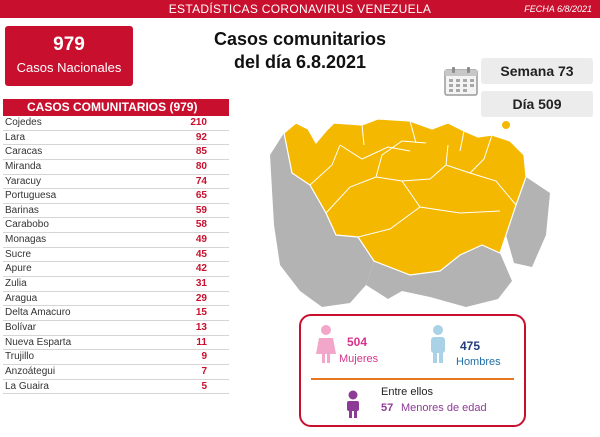  I want to click on state-name: Aragua, so click(21, 298).